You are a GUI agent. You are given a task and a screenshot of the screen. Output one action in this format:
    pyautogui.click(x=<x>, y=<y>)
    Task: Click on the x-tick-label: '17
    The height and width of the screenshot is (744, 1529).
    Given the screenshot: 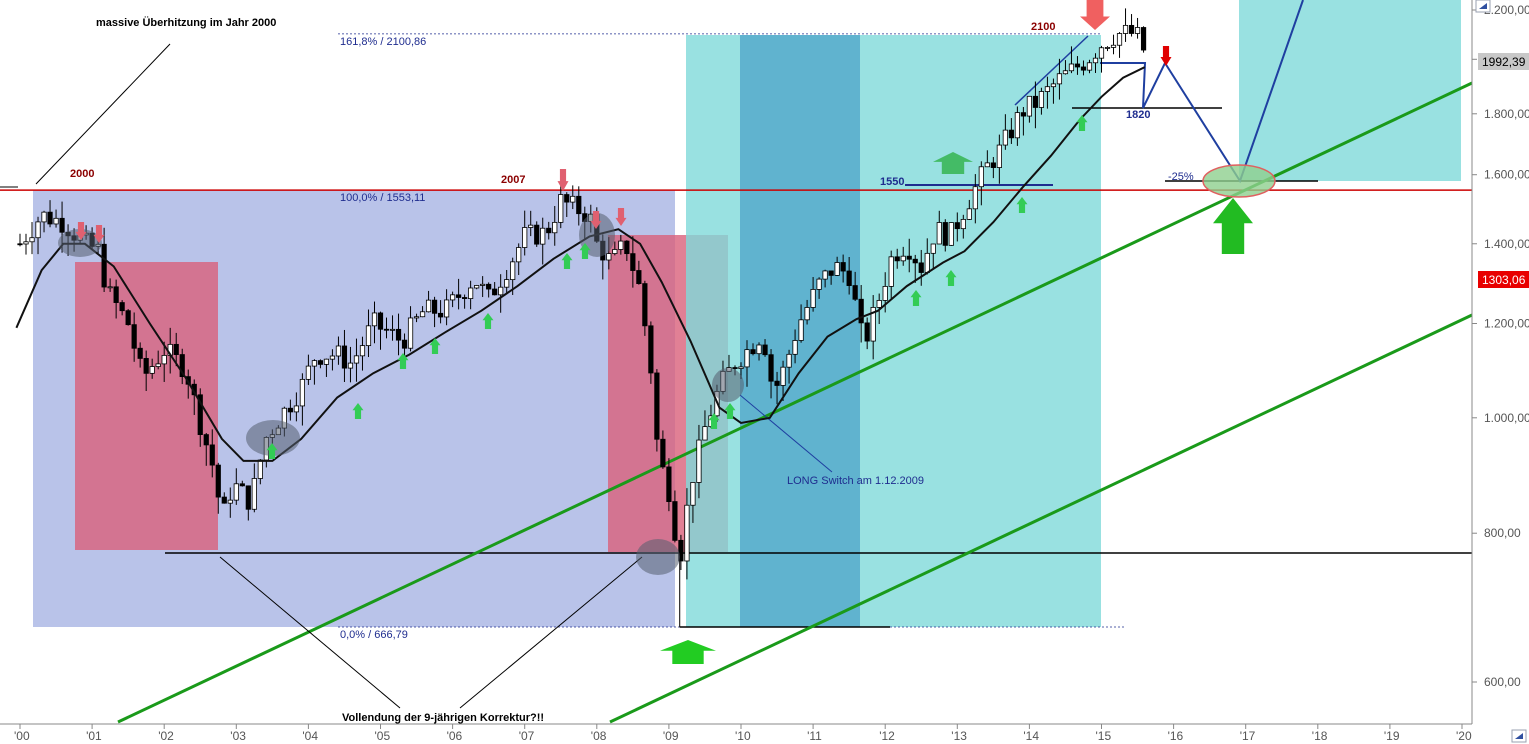 What is the action you would take?
    pyautogui.click(x=1248, y=736)
    